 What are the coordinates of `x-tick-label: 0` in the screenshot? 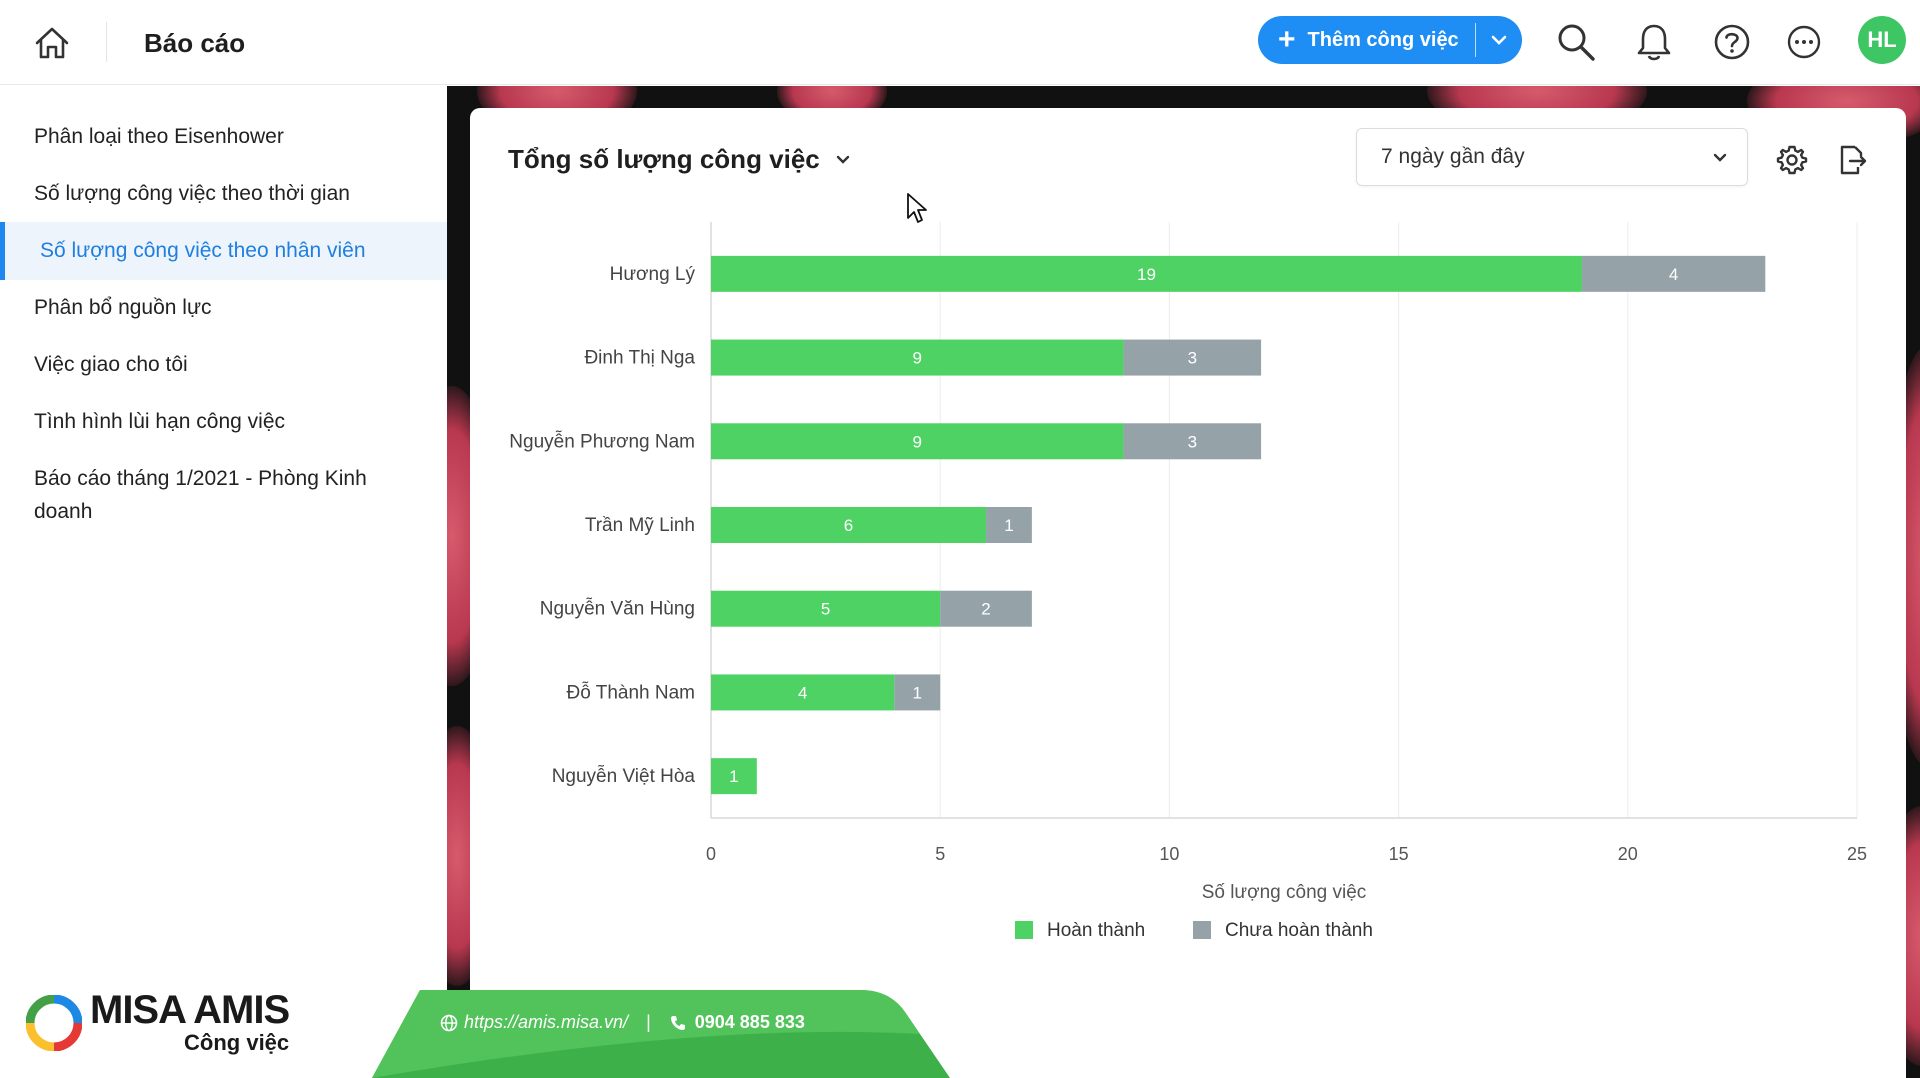 It's located at (711, 854).